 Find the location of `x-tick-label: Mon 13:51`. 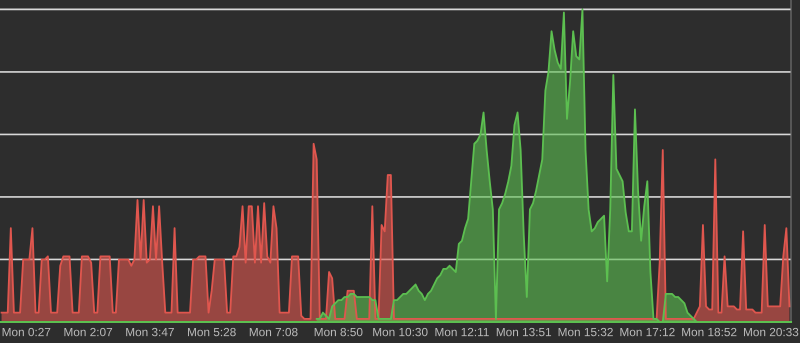

x-tick-label: Mon 13:51 is located at coordinates (524, 332).